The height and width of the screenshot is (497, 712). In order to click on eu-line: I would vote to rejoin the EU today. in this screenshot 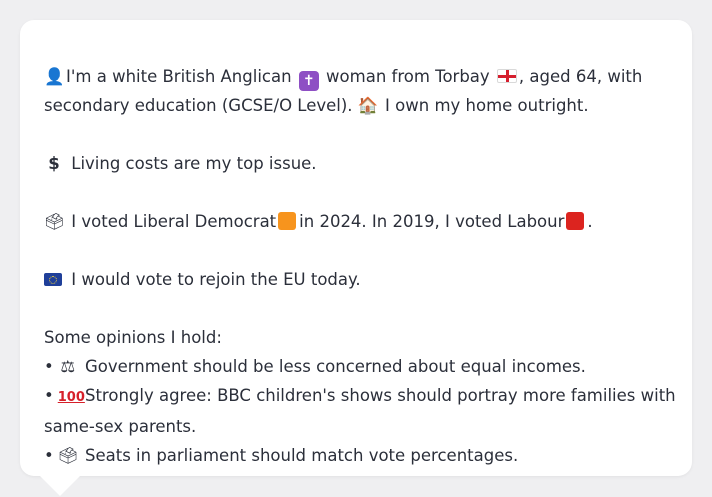, I will do `click(356, 279)`.